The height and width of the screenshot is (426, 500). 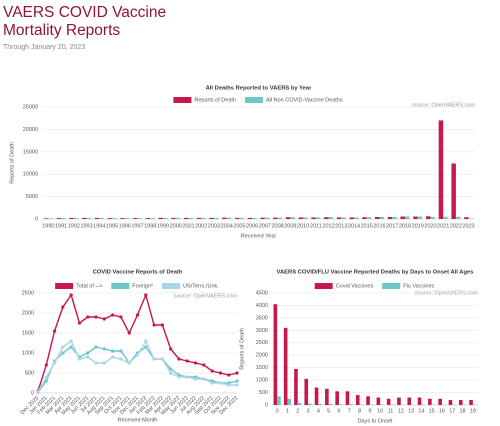 I want to click on x-tick-label: 1990, so click(x=48, y=226).